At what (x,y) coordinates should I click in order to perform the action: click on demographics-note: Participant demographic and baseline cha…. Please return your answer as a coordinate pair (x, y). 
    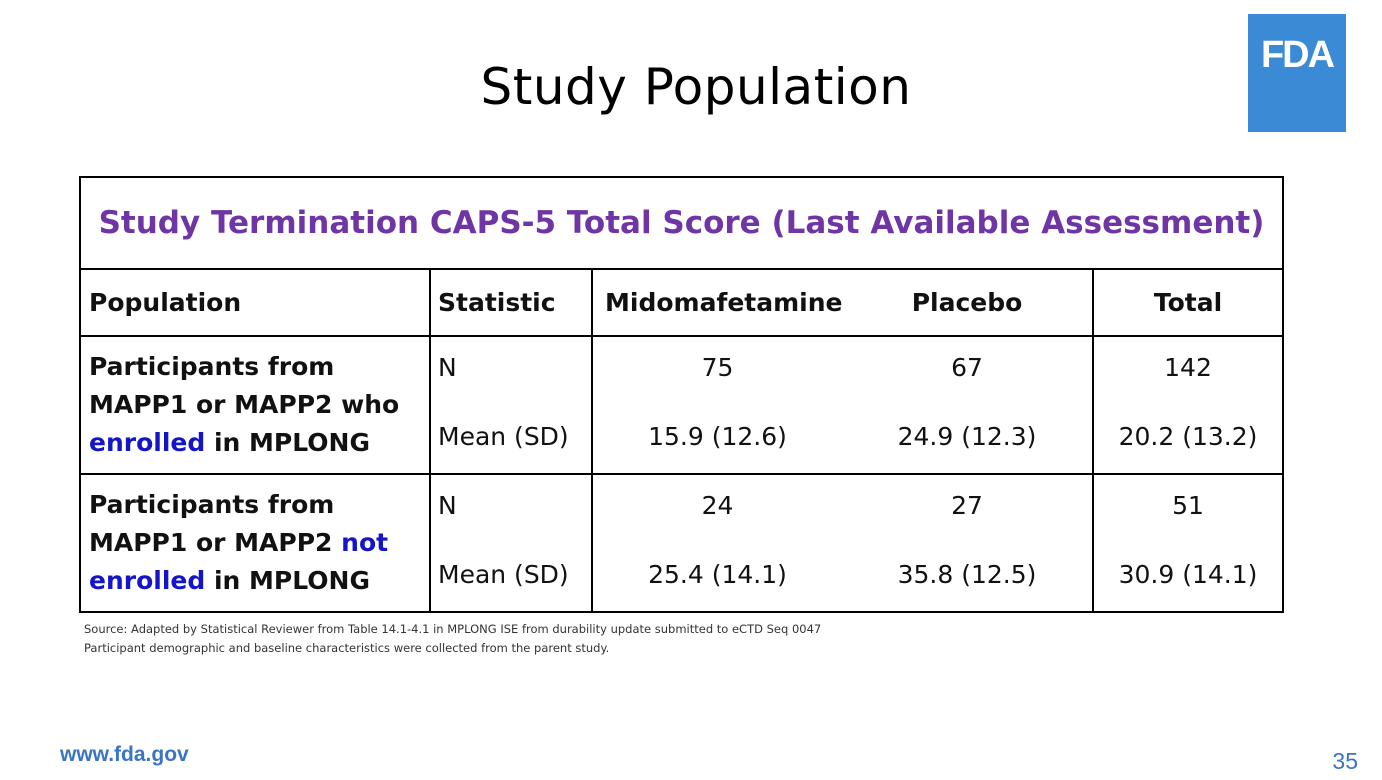
    Looking at the image, I should click on (347, 648).